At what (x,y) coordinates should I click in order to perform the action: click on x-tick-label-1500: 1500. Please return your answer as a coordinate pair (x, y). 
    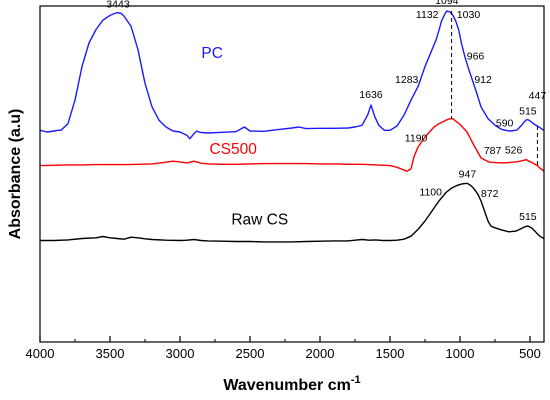
    Looking at the image, I should click on (390, 353).